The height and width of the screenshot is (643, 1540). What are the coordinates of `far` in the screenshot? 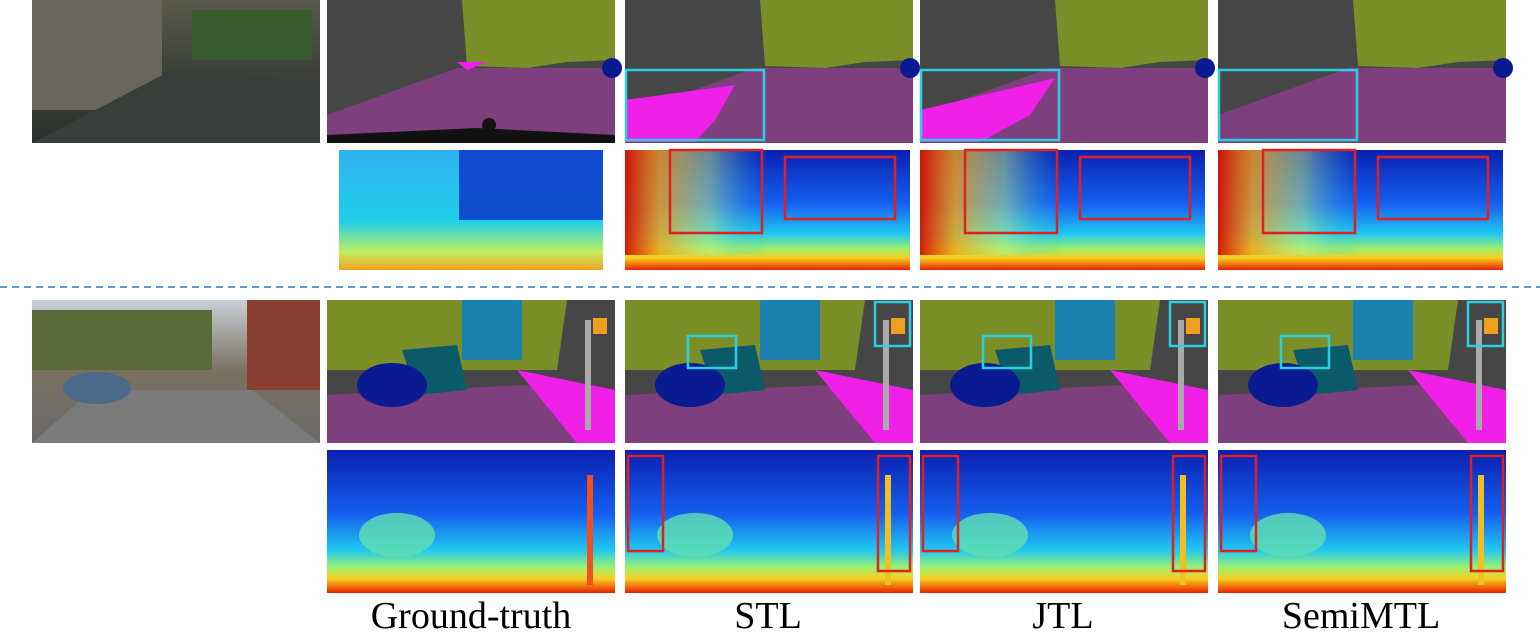 It's located at (531, 185).